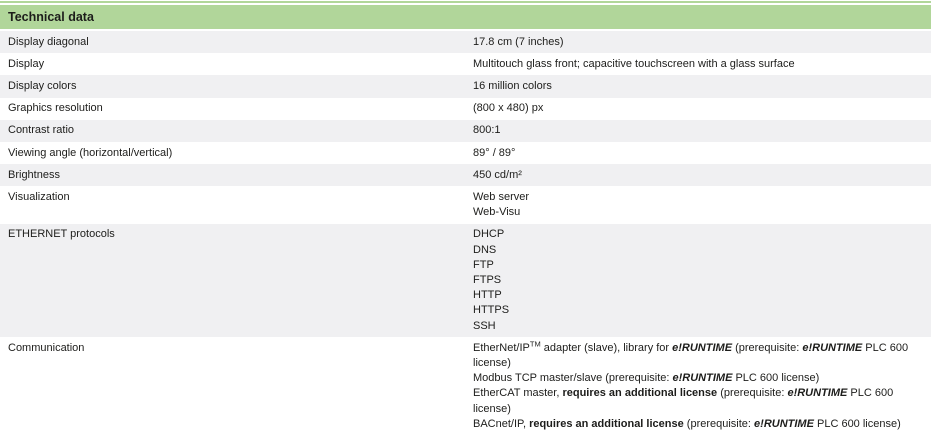 The image size is (931, 438). What do you see at coordinates (55, 108) in the screenshot?
I see `row-label: Graphics resolution` at bounding box center [55, 108].